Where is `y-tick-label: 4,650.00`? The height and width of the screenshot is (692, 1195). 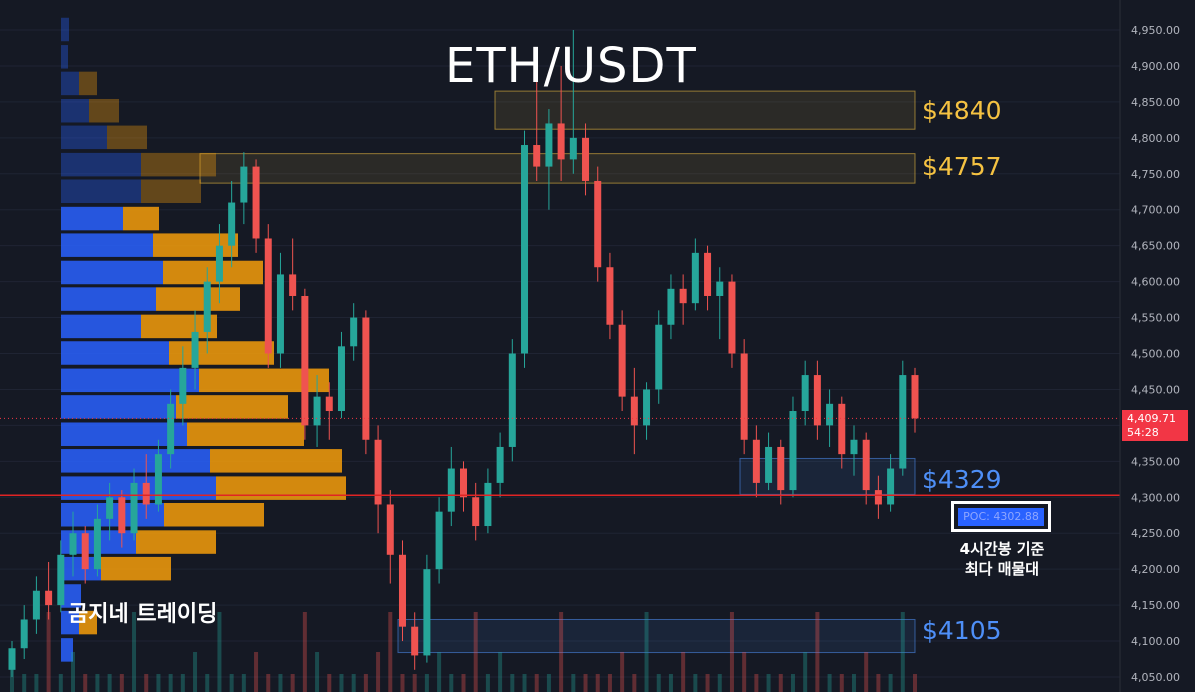 y-tick-label: 4,650.00 is located at coordinates (1155, 246).